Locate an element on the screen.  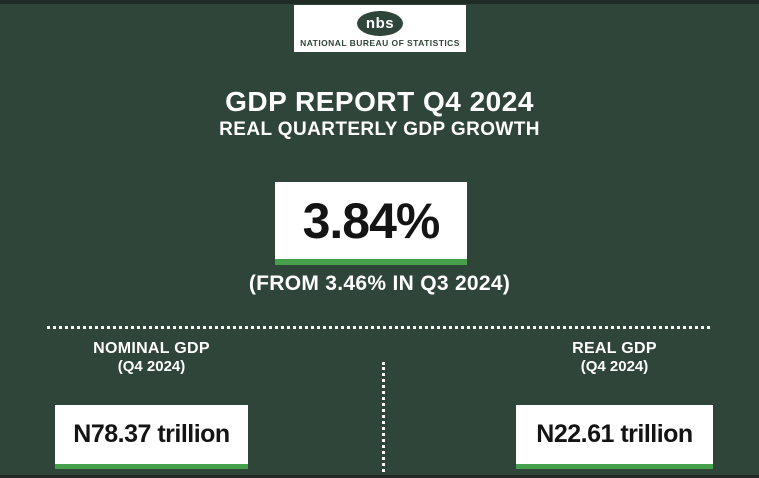
real-gdp-card: N22.61 trillion is located at coordinates (614, 437).